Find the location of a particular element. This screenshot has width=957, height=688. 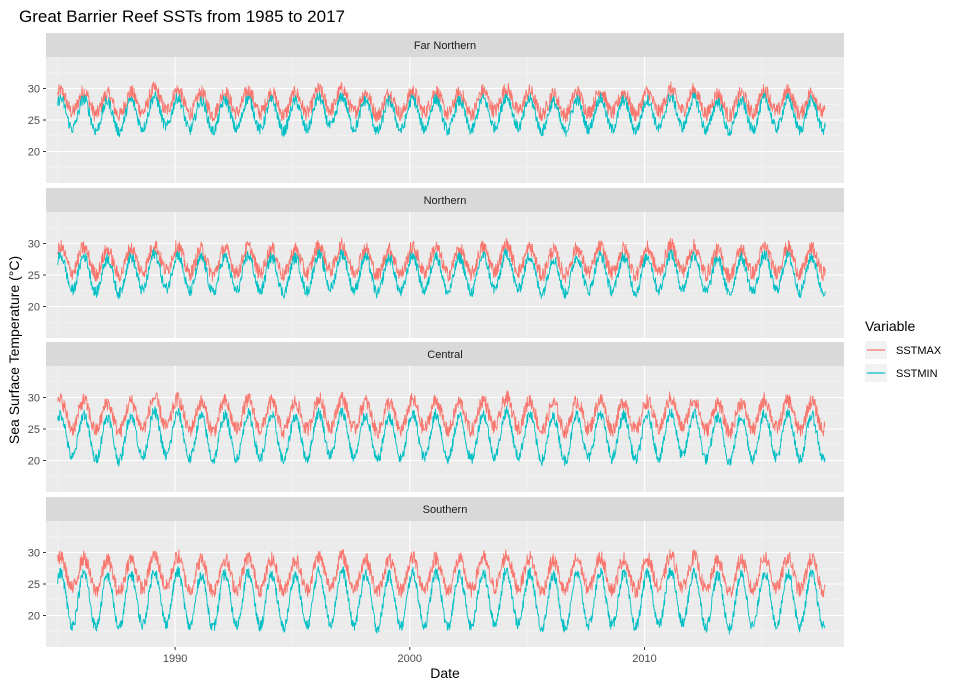

x-tick-label: 2010 is located at coordinates (644, 659).